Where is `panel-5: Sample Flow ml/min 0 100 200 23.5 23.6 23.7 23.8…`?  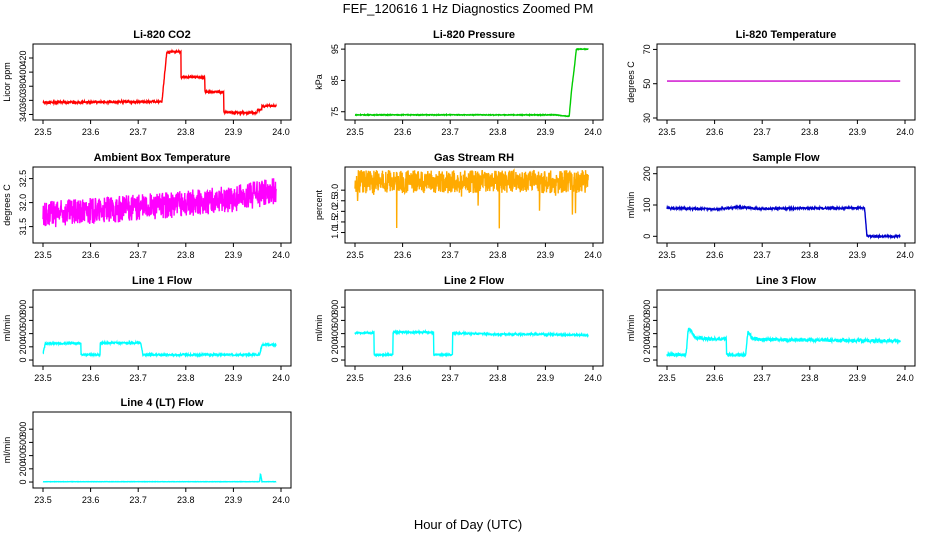
panel-5: Sample Flow ml/min 0 100 200 23.5 23.6 23.7 23.8… is located at coordinates (771, 206).